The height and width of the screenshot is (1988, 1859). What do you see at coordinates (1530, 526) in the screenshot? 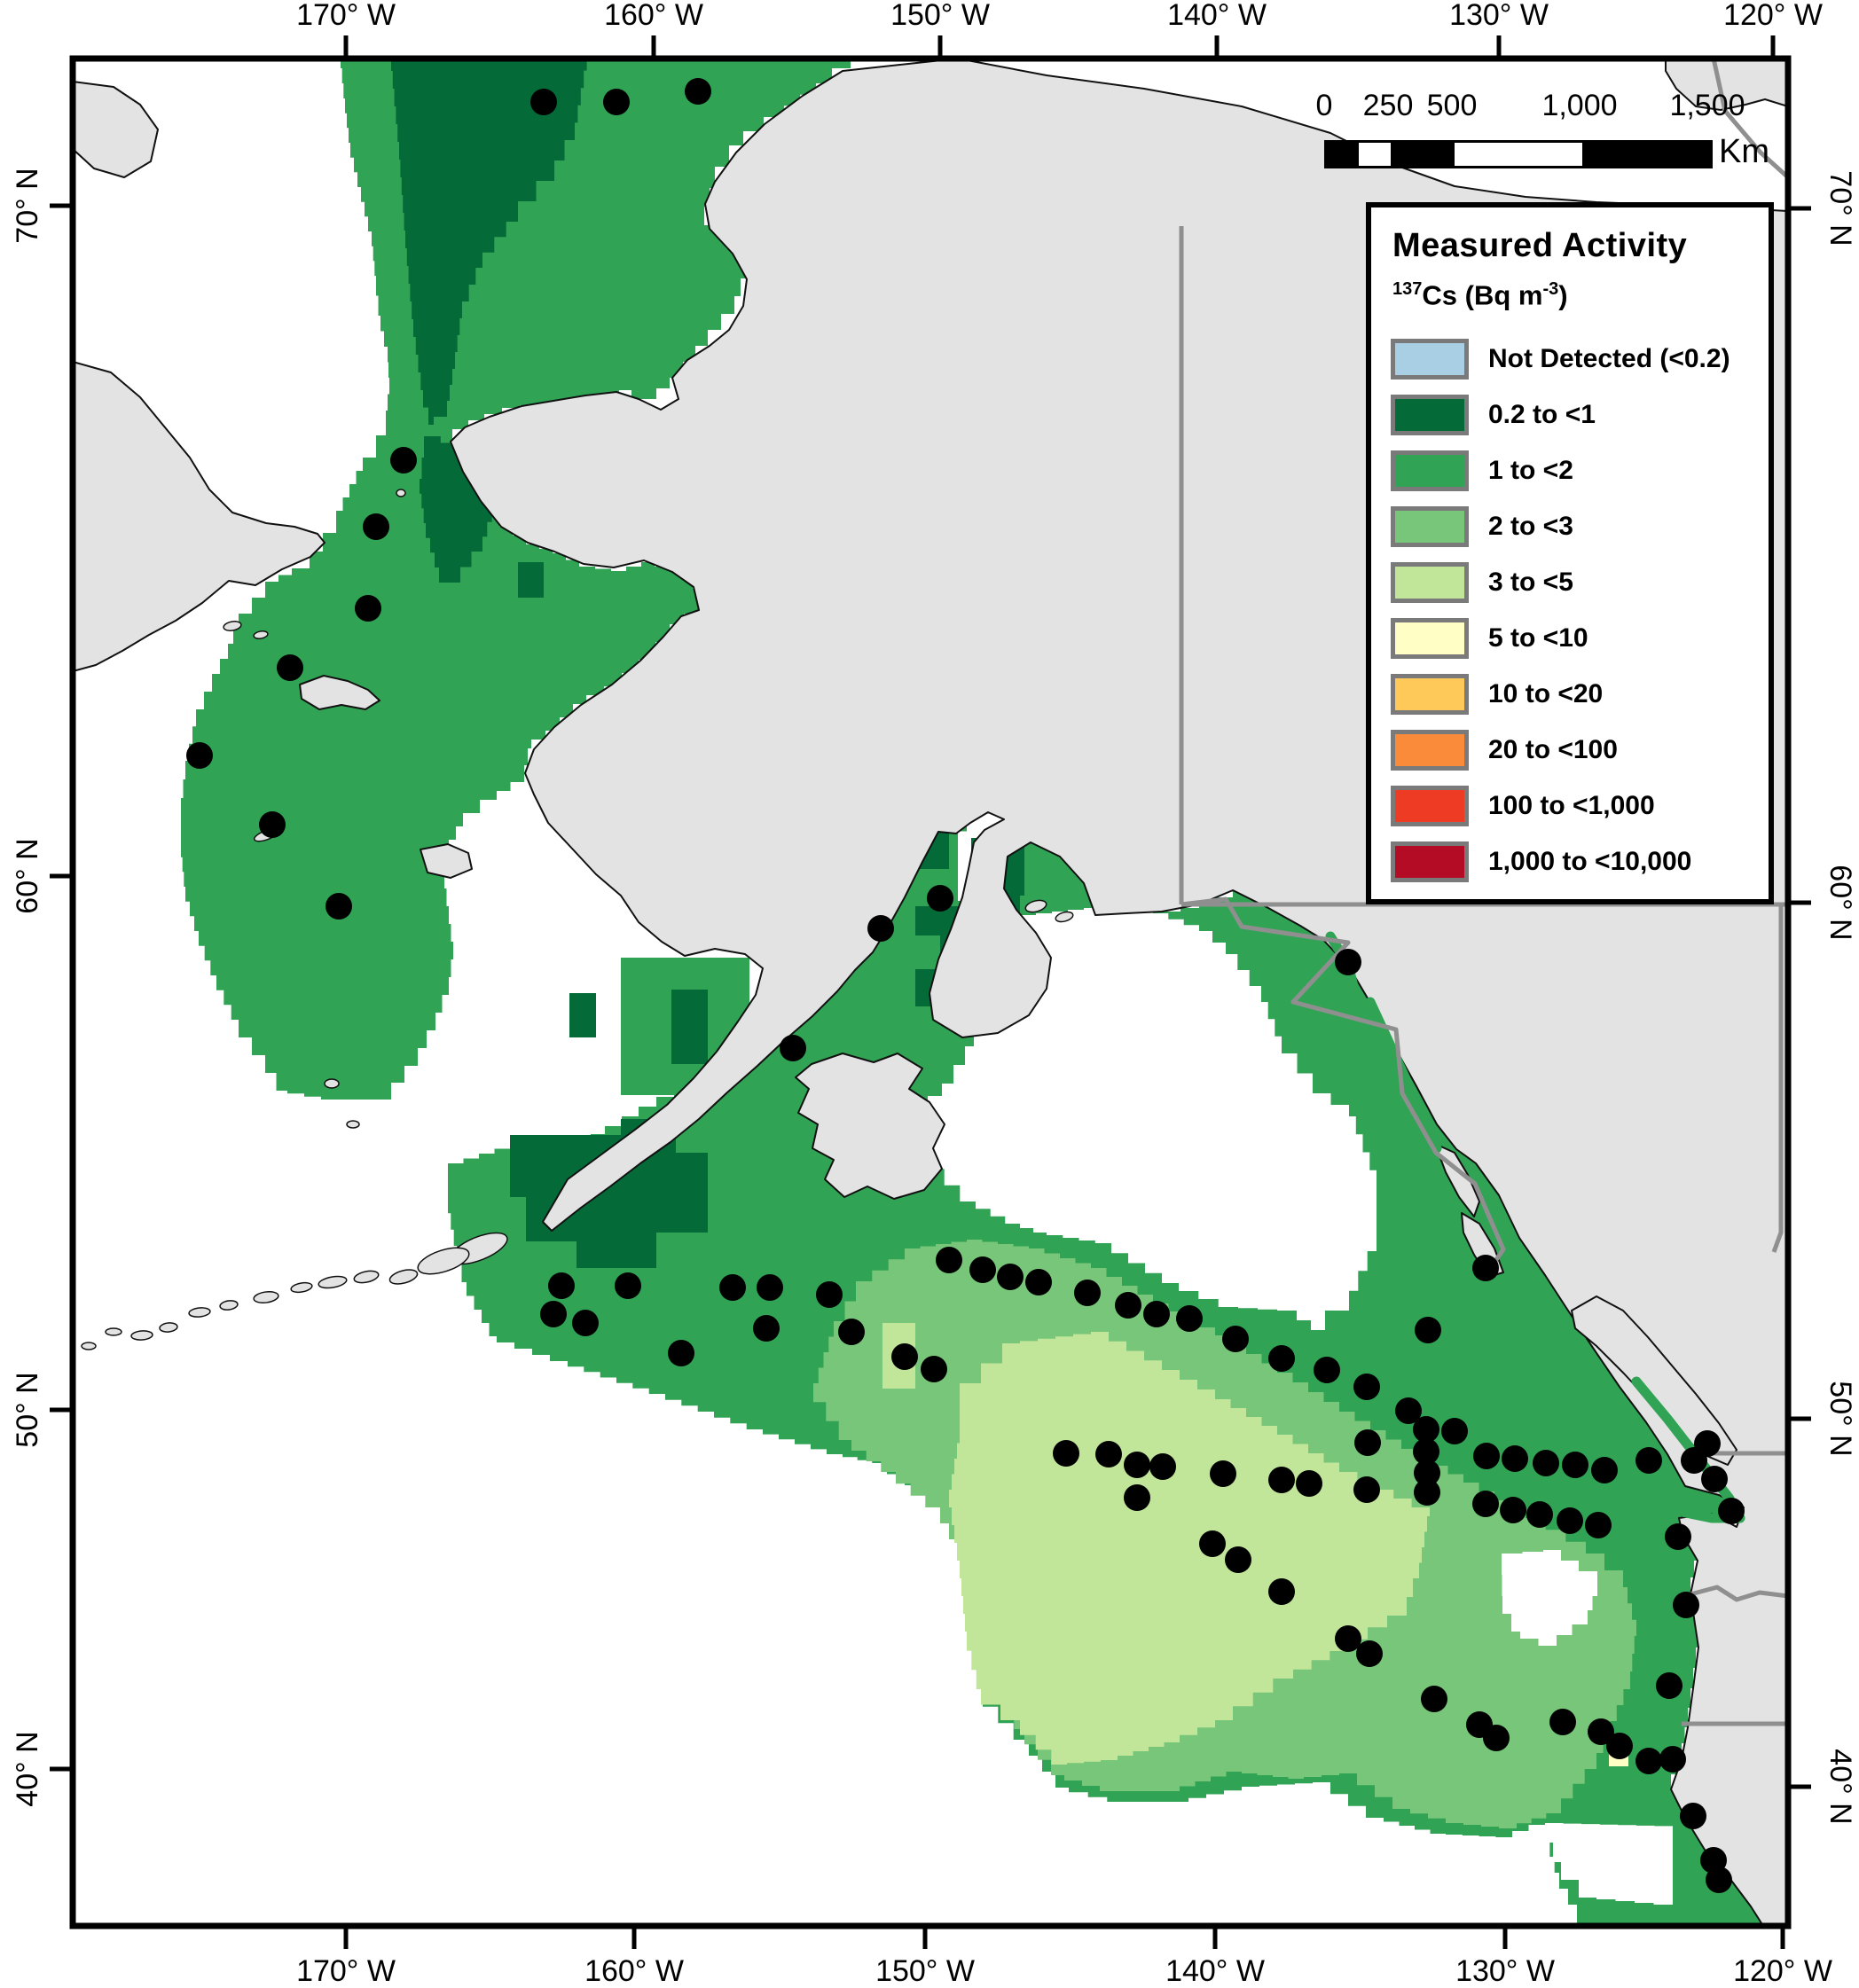
I see `legend-item-label: 2 to <3` at bounding box center [1530, 526].